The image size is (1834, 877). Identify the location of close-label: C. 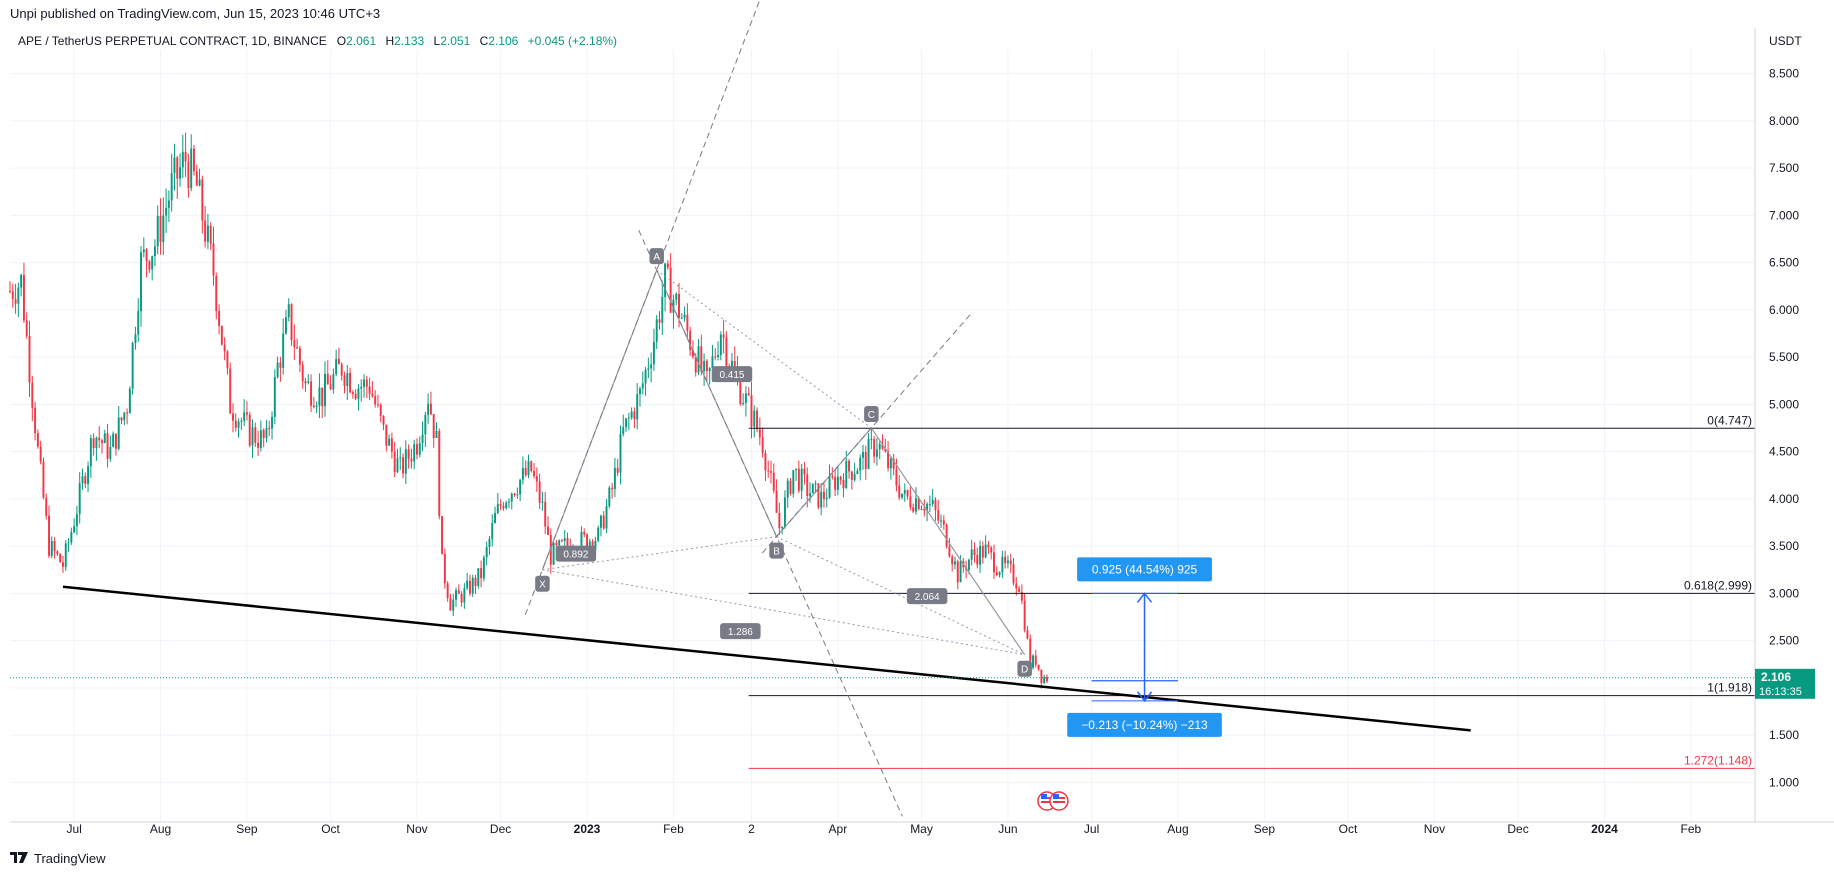
(484, 41).